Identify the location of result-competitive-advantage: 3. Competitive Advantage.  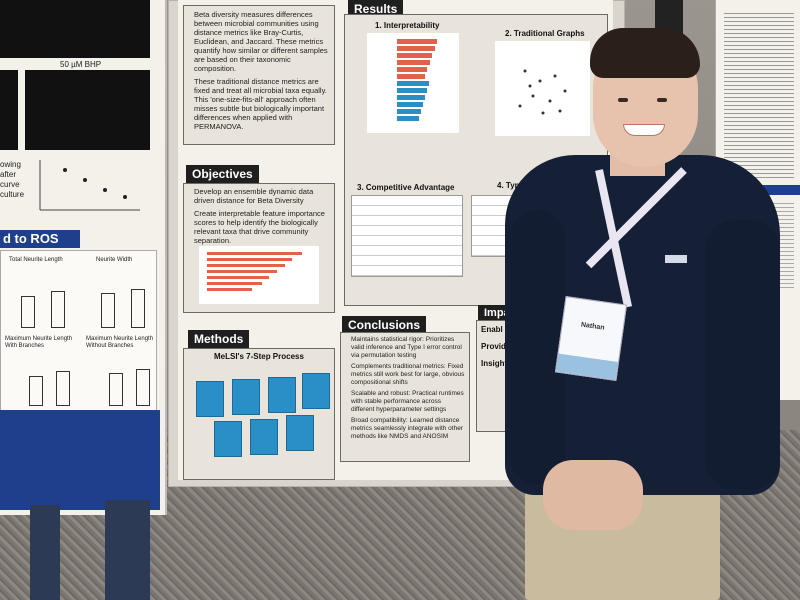
(406, 187).